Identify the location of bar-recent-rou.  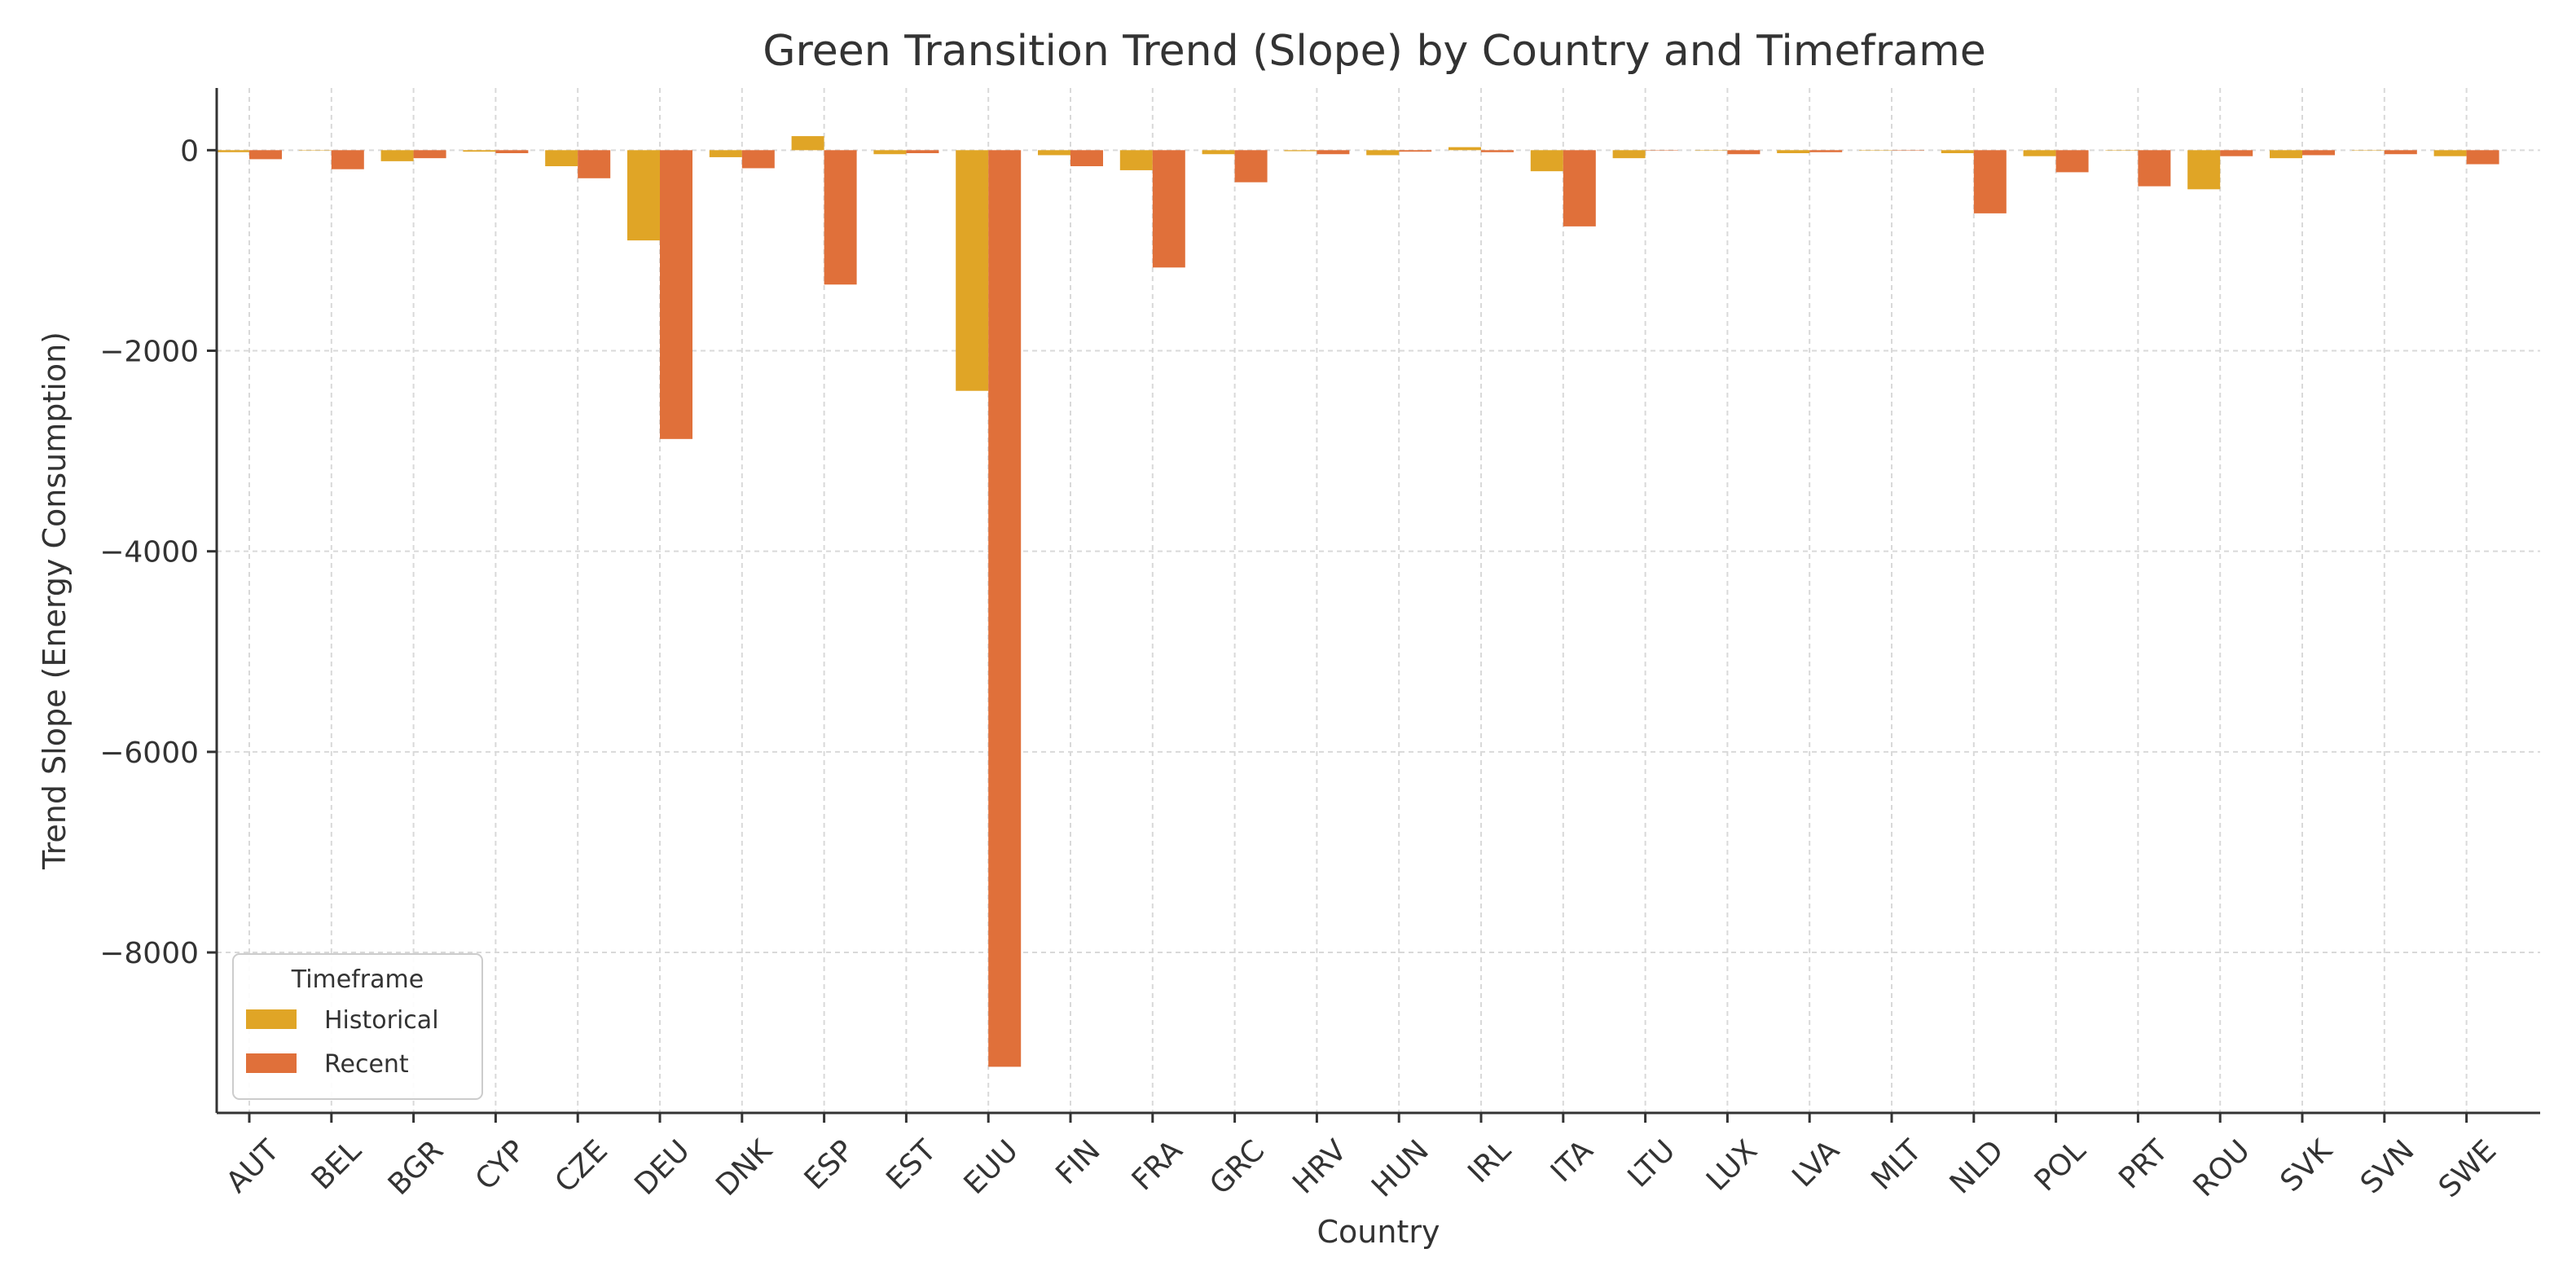
(2236, 153).